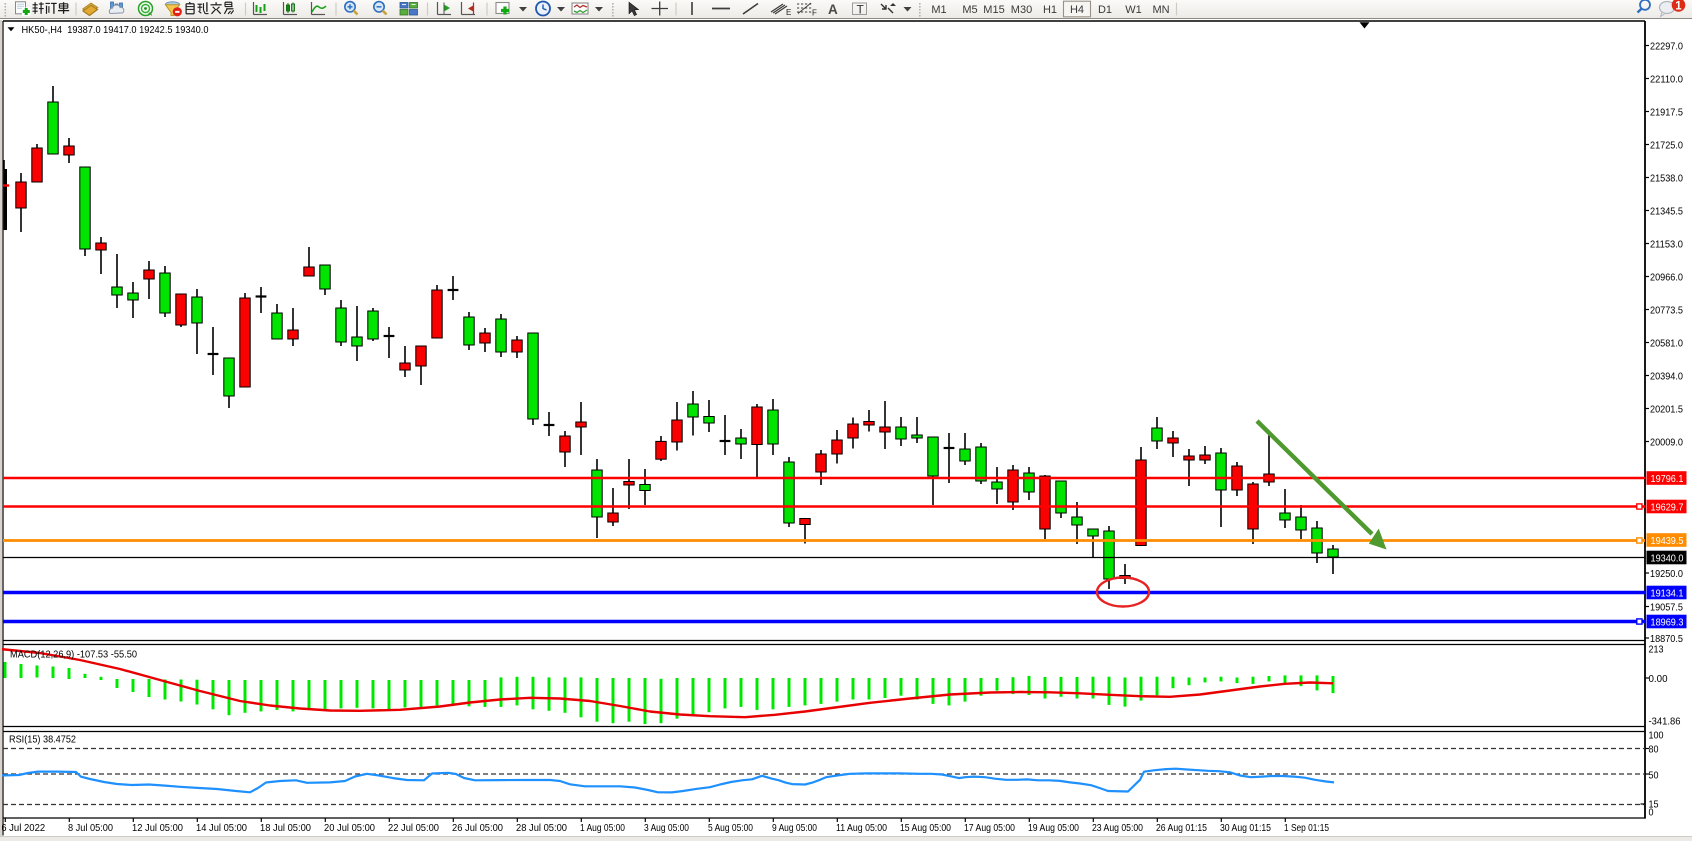 Image resolution: width=1692 pixels, height=841 pixels. Describe the element at coordinates (1666, 311) in the screenshot. I see `svg-text: 20773.5` at that location.